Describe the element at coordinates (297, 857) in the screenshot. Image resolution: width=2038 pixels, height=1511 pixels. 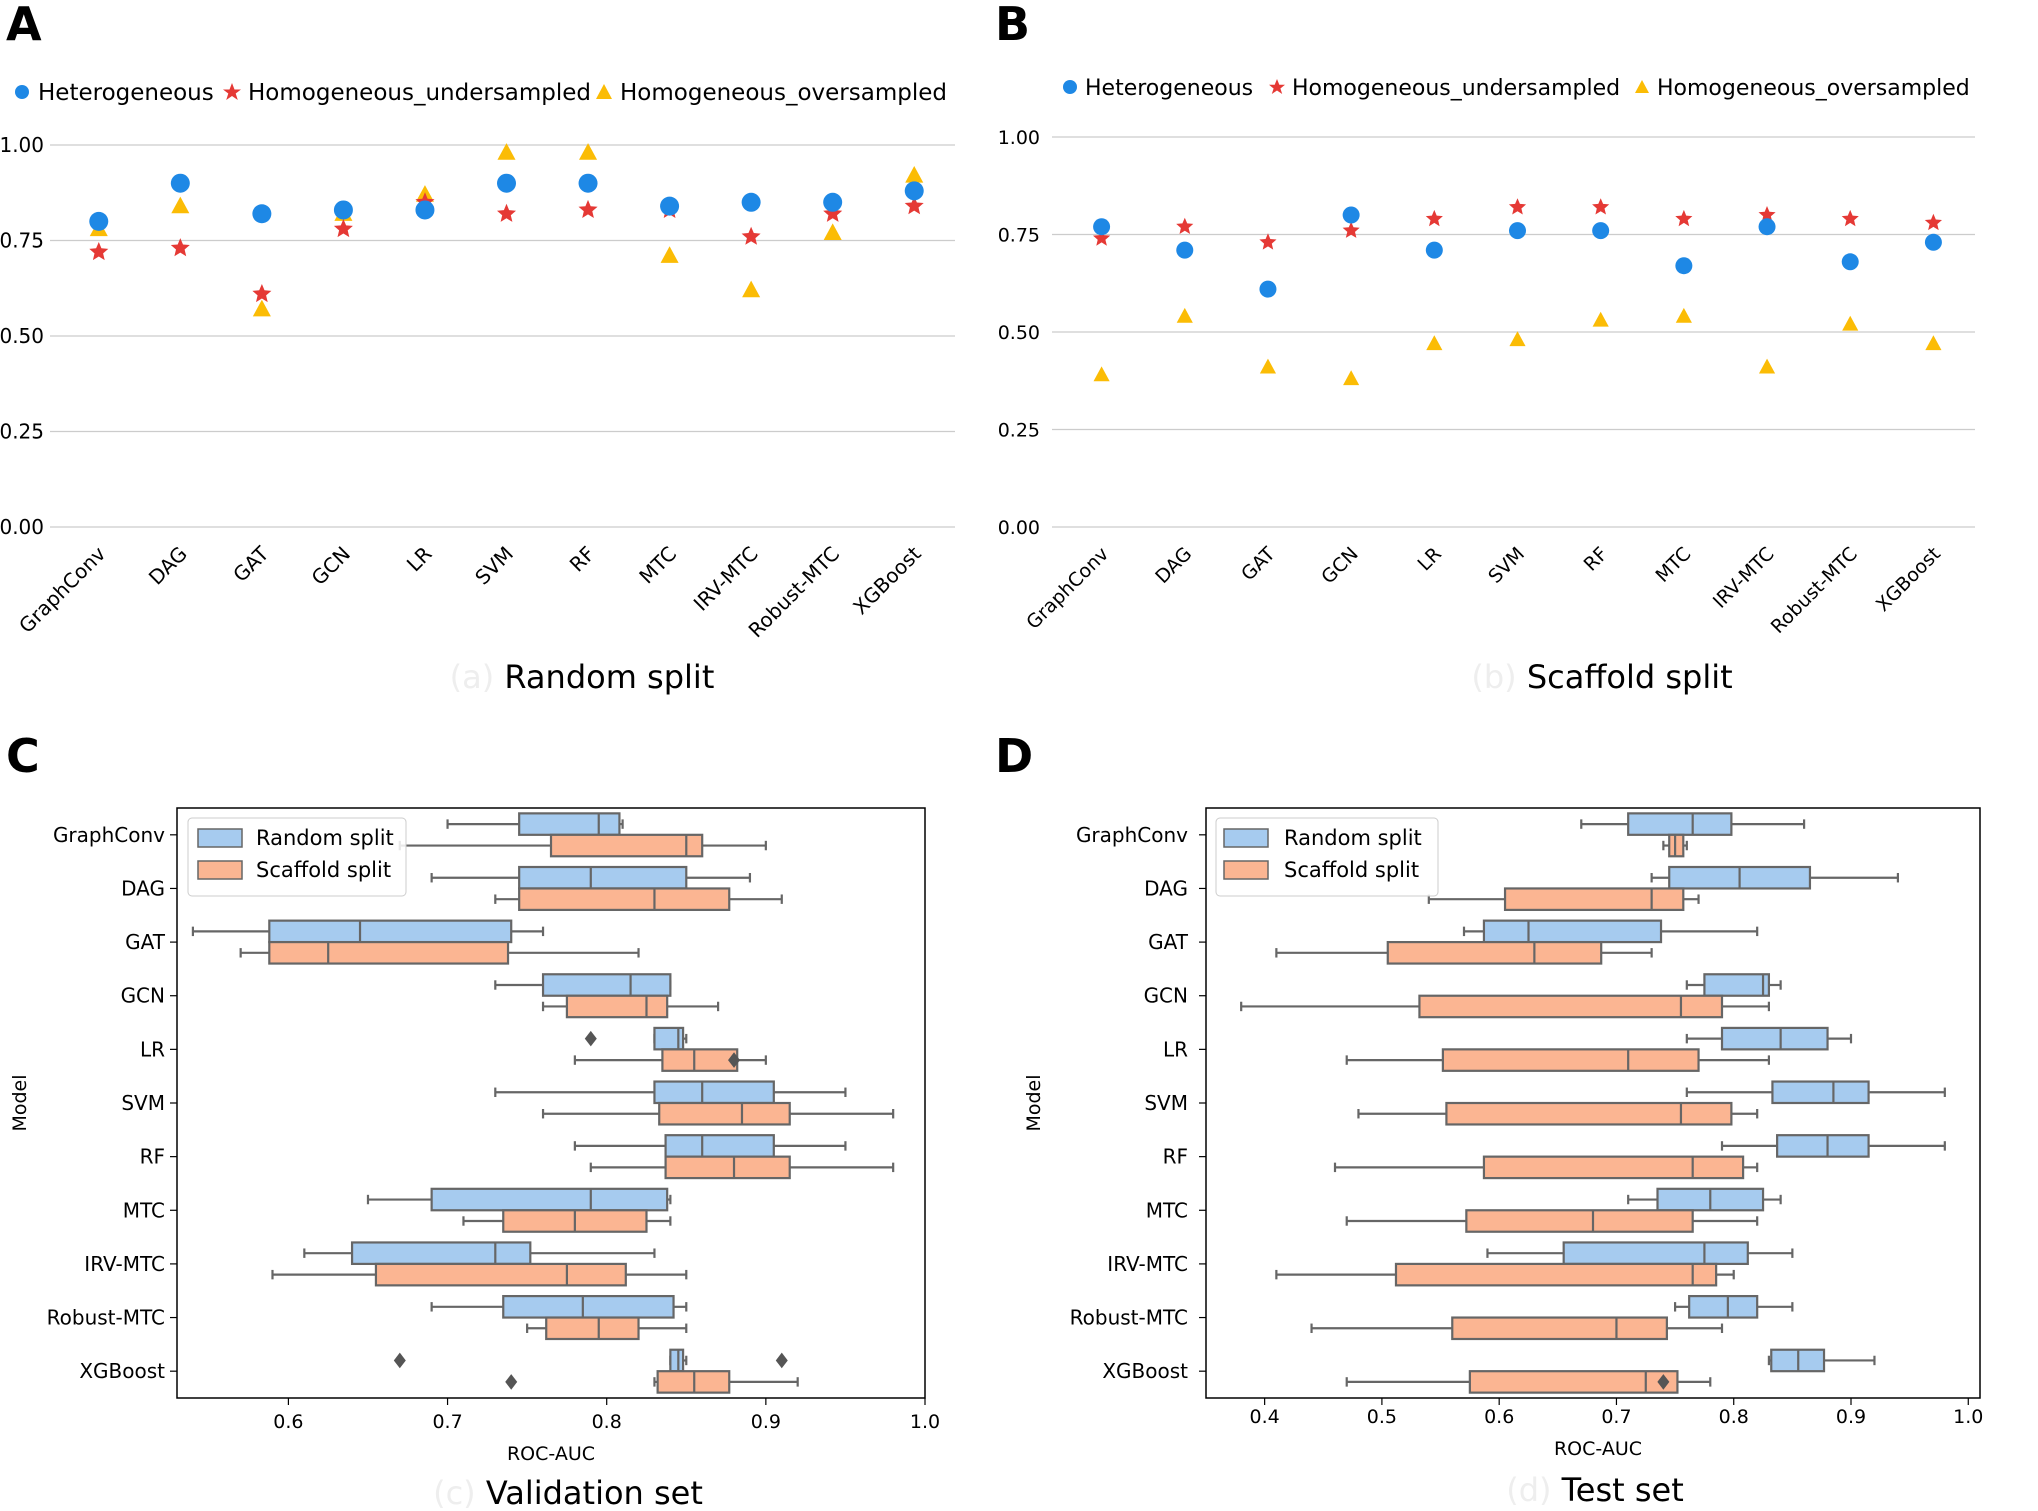
I see `legend-c: Random split Scaffold split` at that location.